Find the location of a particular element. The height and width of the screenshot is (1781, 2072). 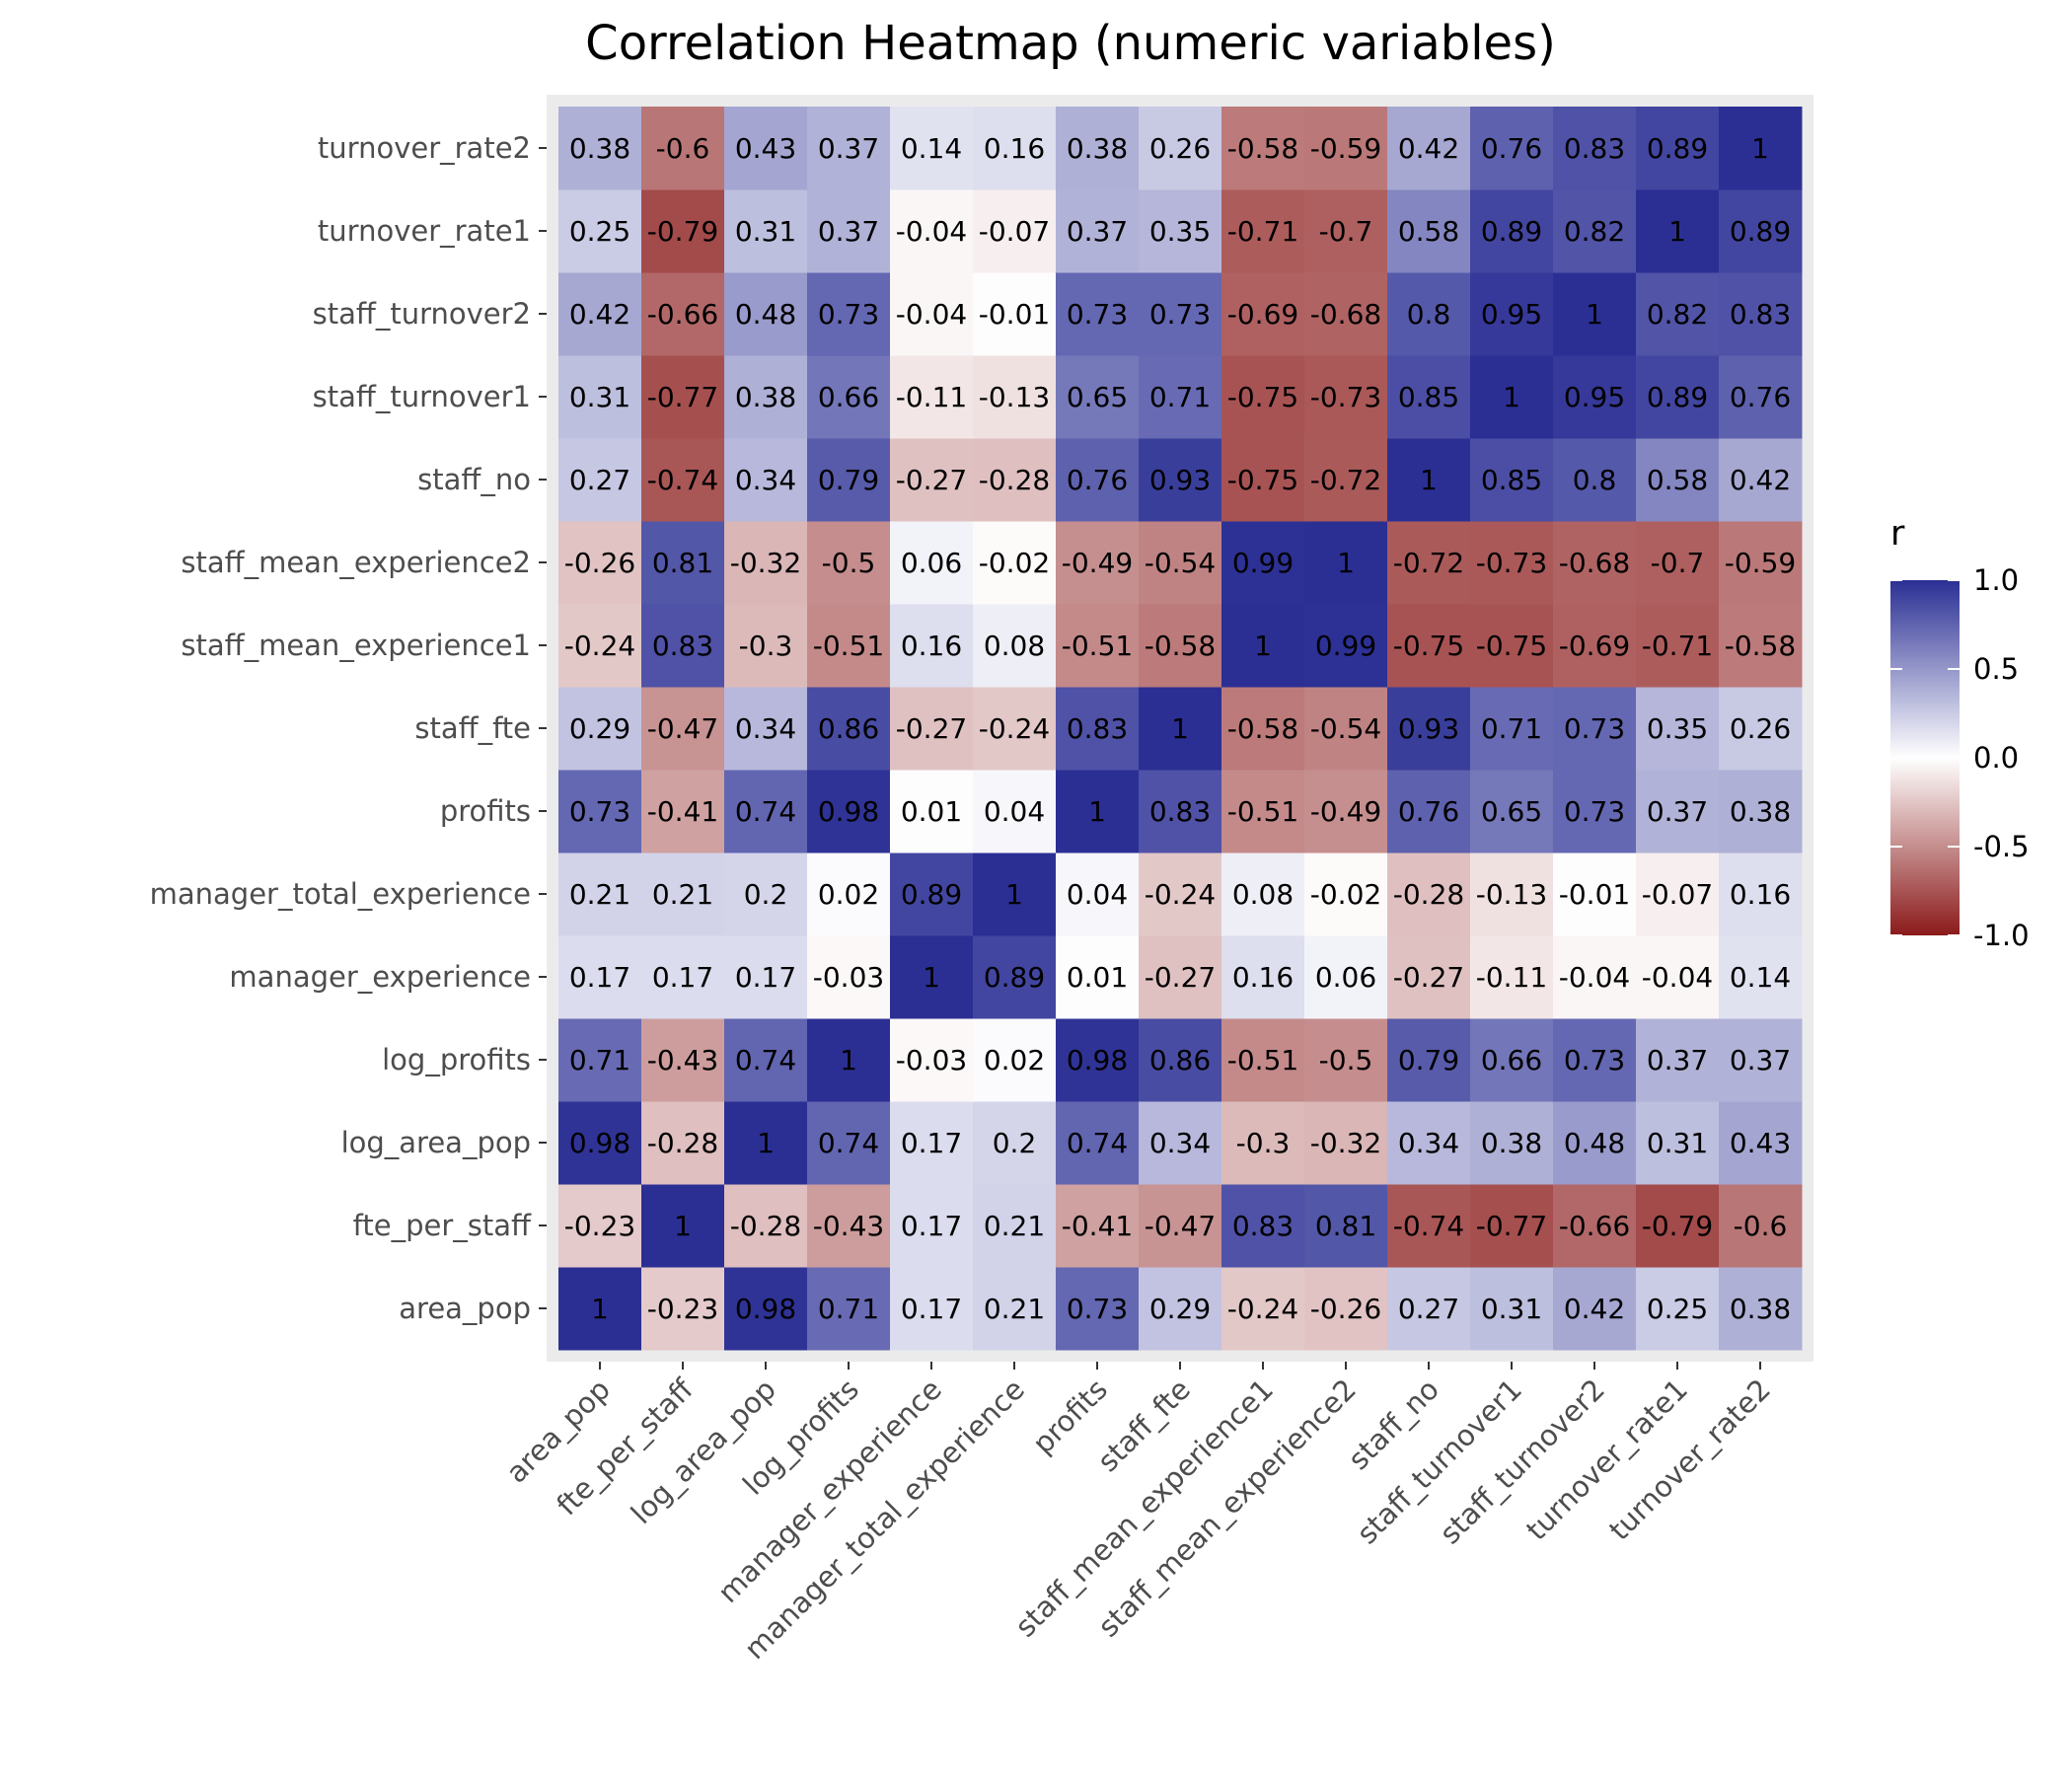

heatmap-cell-staff-fte-staff-turnover1 is located at coordinates (1180, 397).